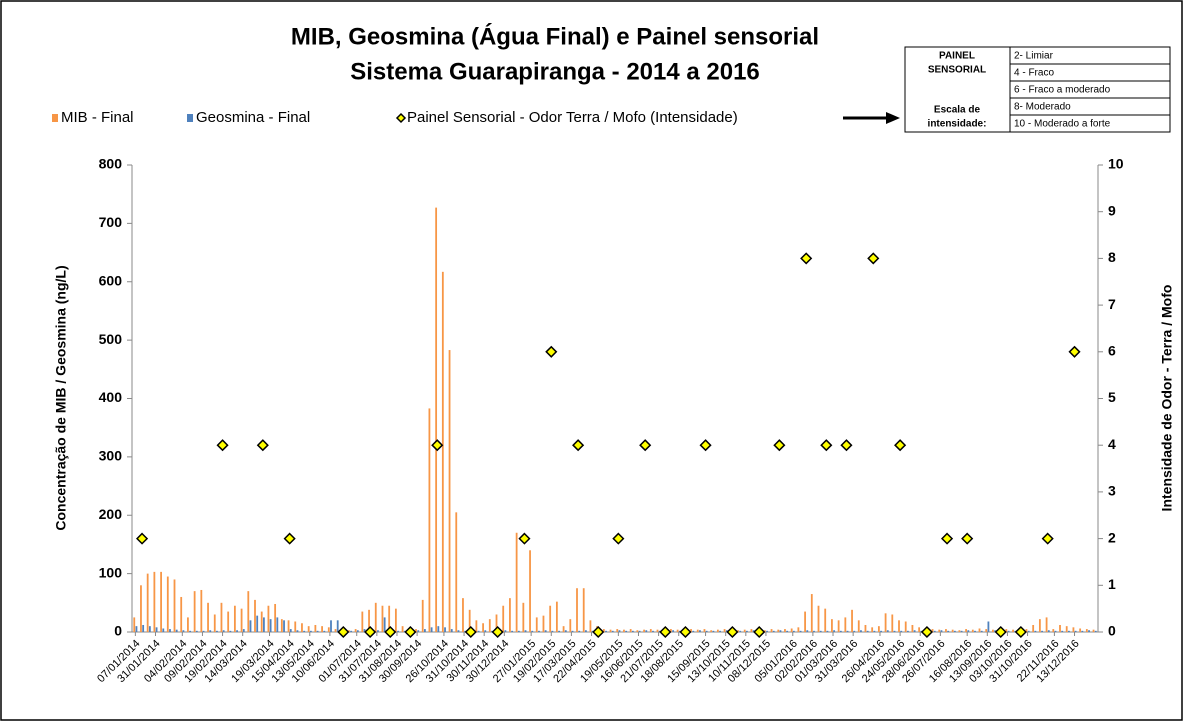  I want to click on y2-tick-label: 9, so click(1112, 210).